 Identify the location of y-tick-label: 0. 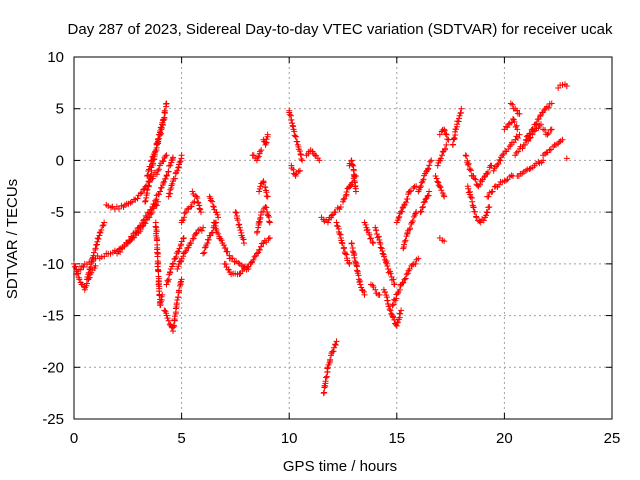
(60, 160).